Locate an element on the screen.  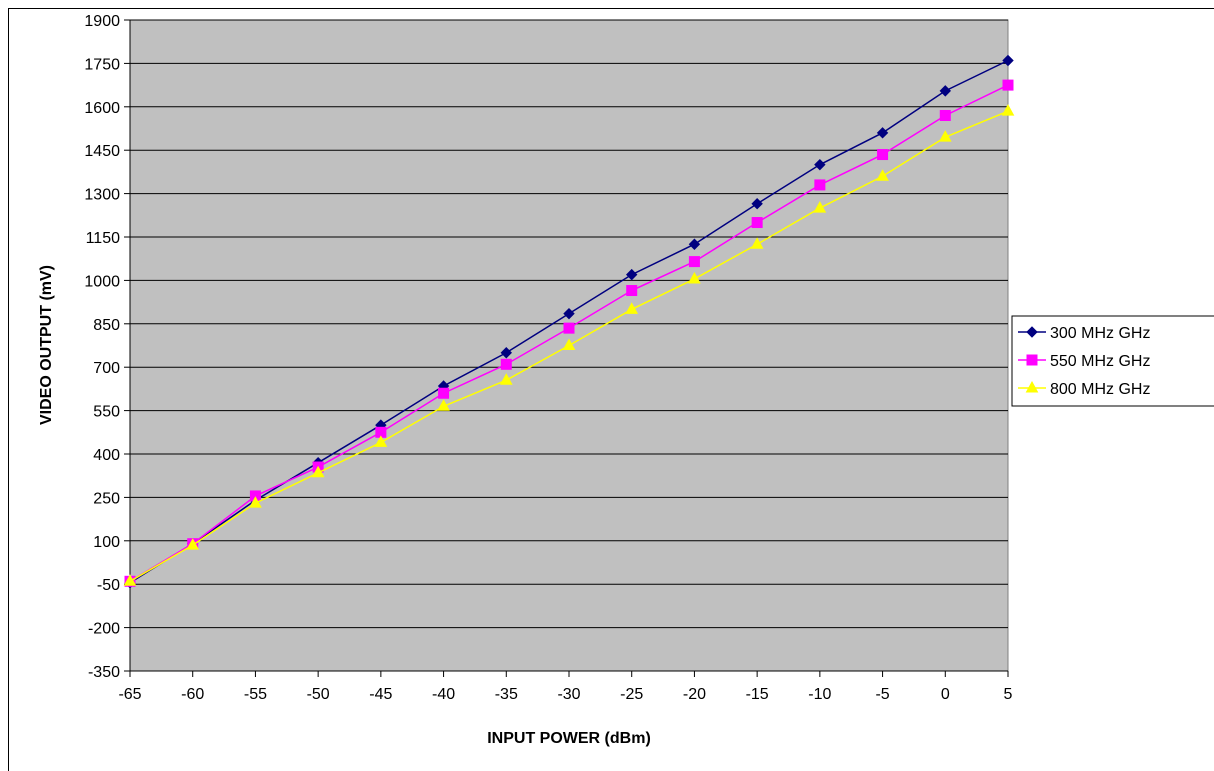
y-tick-label: -200 is located at coordinates (104, 629).